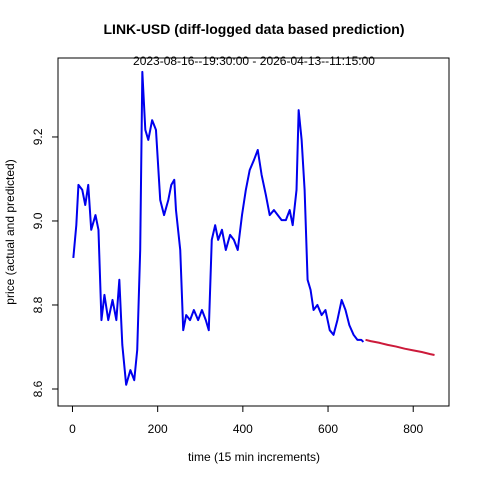 This screenshot has height=480, width=480. I want to click on y-tick-label: 8.6, so click(38, 388).